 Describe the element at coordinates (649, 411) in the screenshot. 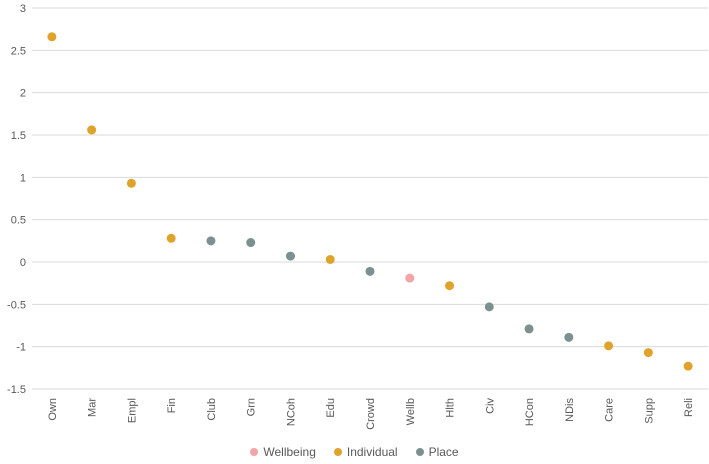

I see `x-tick-label: Supp` at that location.